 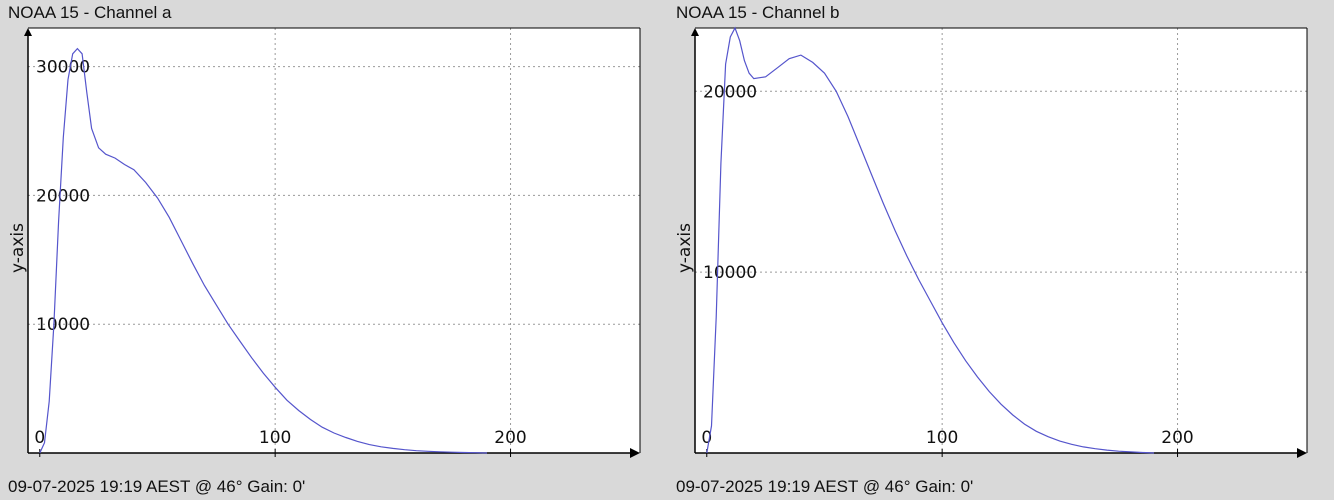 I want to click on y-tick-label: 30000, so click(x=63, y=68).